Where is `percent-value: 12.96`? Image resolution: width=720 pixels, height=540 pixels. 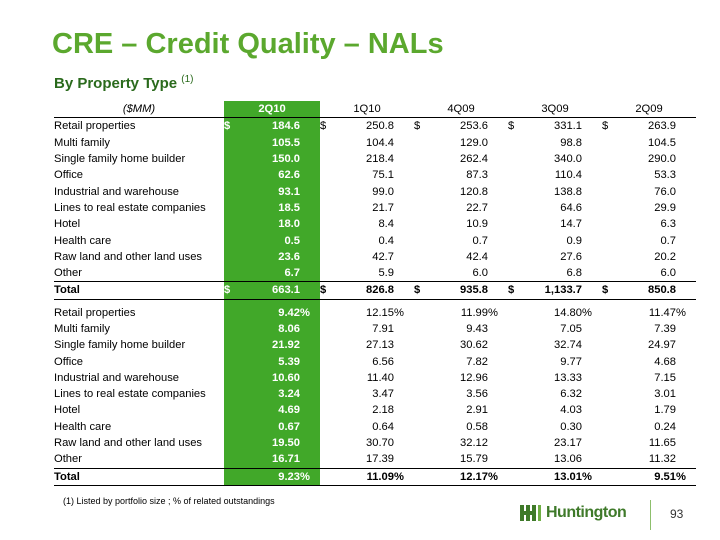 percent-value: 12.96 is located at coordinates (474, 377).